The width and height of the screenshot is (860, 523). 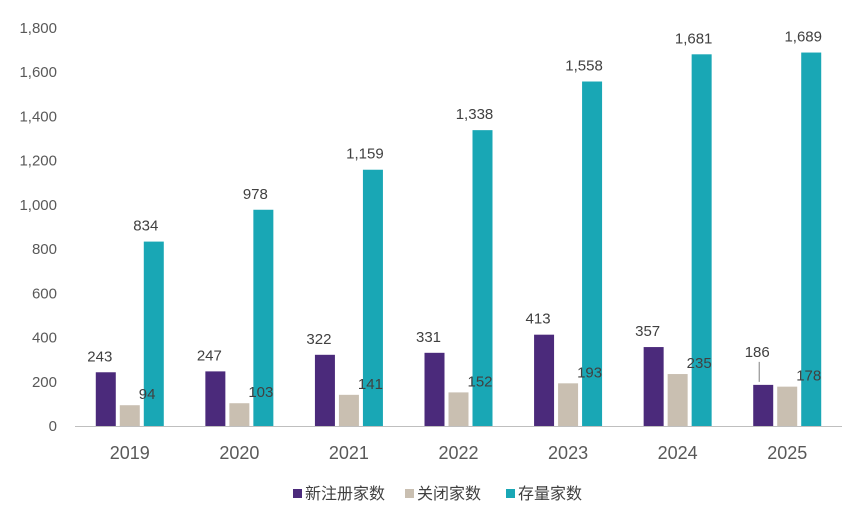 I want to click on bar-series-1-2020, so click(x=215, y=398).